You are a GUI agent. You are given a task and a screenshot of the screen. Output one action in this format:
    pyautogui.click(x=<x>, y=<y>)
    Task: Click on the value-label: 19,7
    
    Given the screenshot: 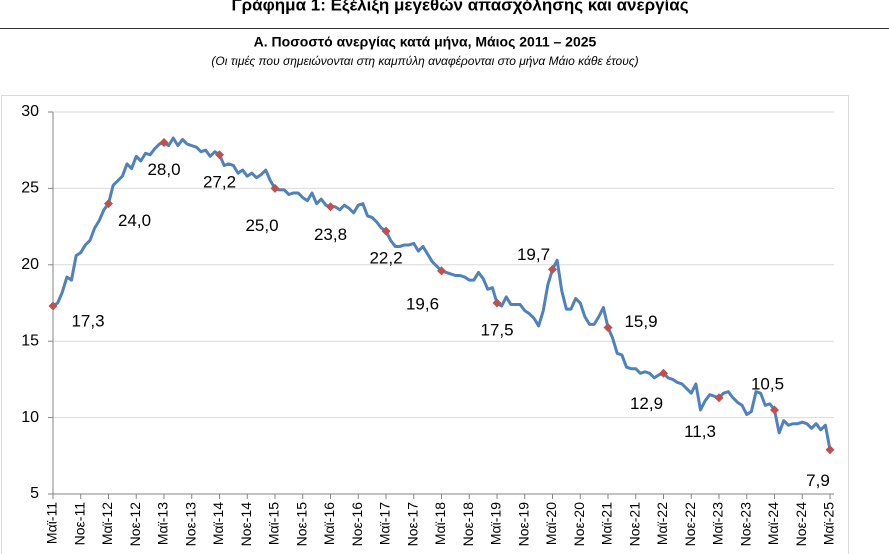 What is the action you would take?
    pyautogui.click(x=533, y=254)
    